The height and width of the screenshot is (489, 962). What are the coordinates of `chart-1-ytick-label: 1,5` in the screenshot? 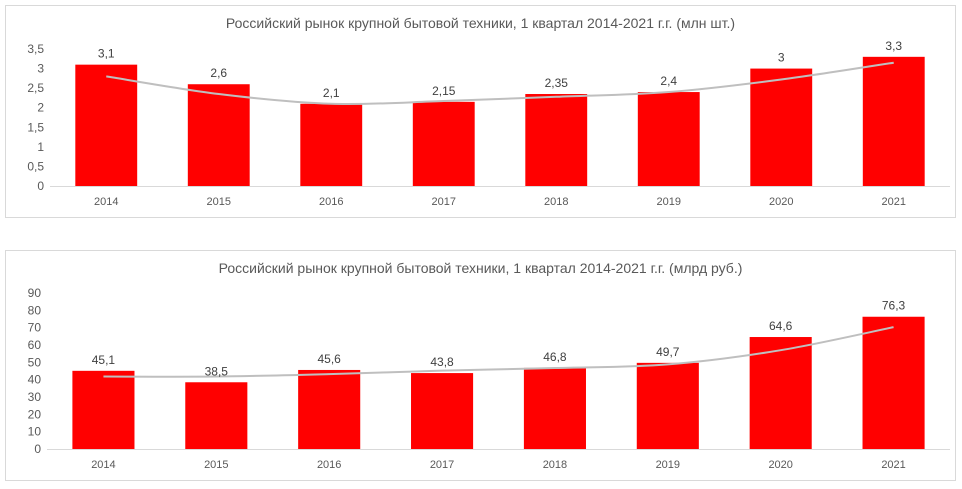 It's located at (35, 127).